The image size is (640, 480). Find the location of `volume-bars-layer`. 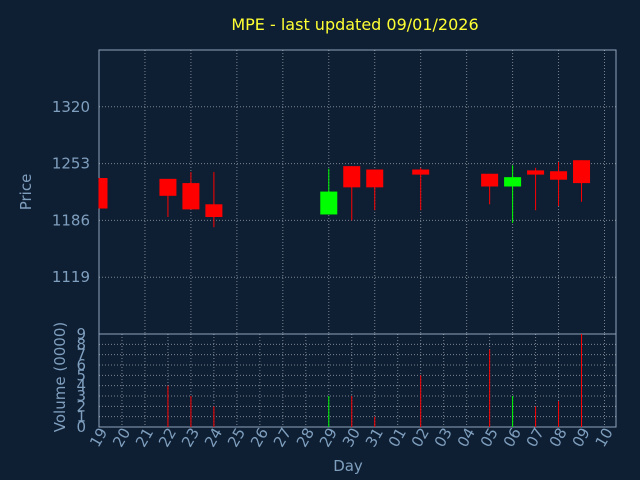

volume-bars-layer is located at coordinates (375, 380).